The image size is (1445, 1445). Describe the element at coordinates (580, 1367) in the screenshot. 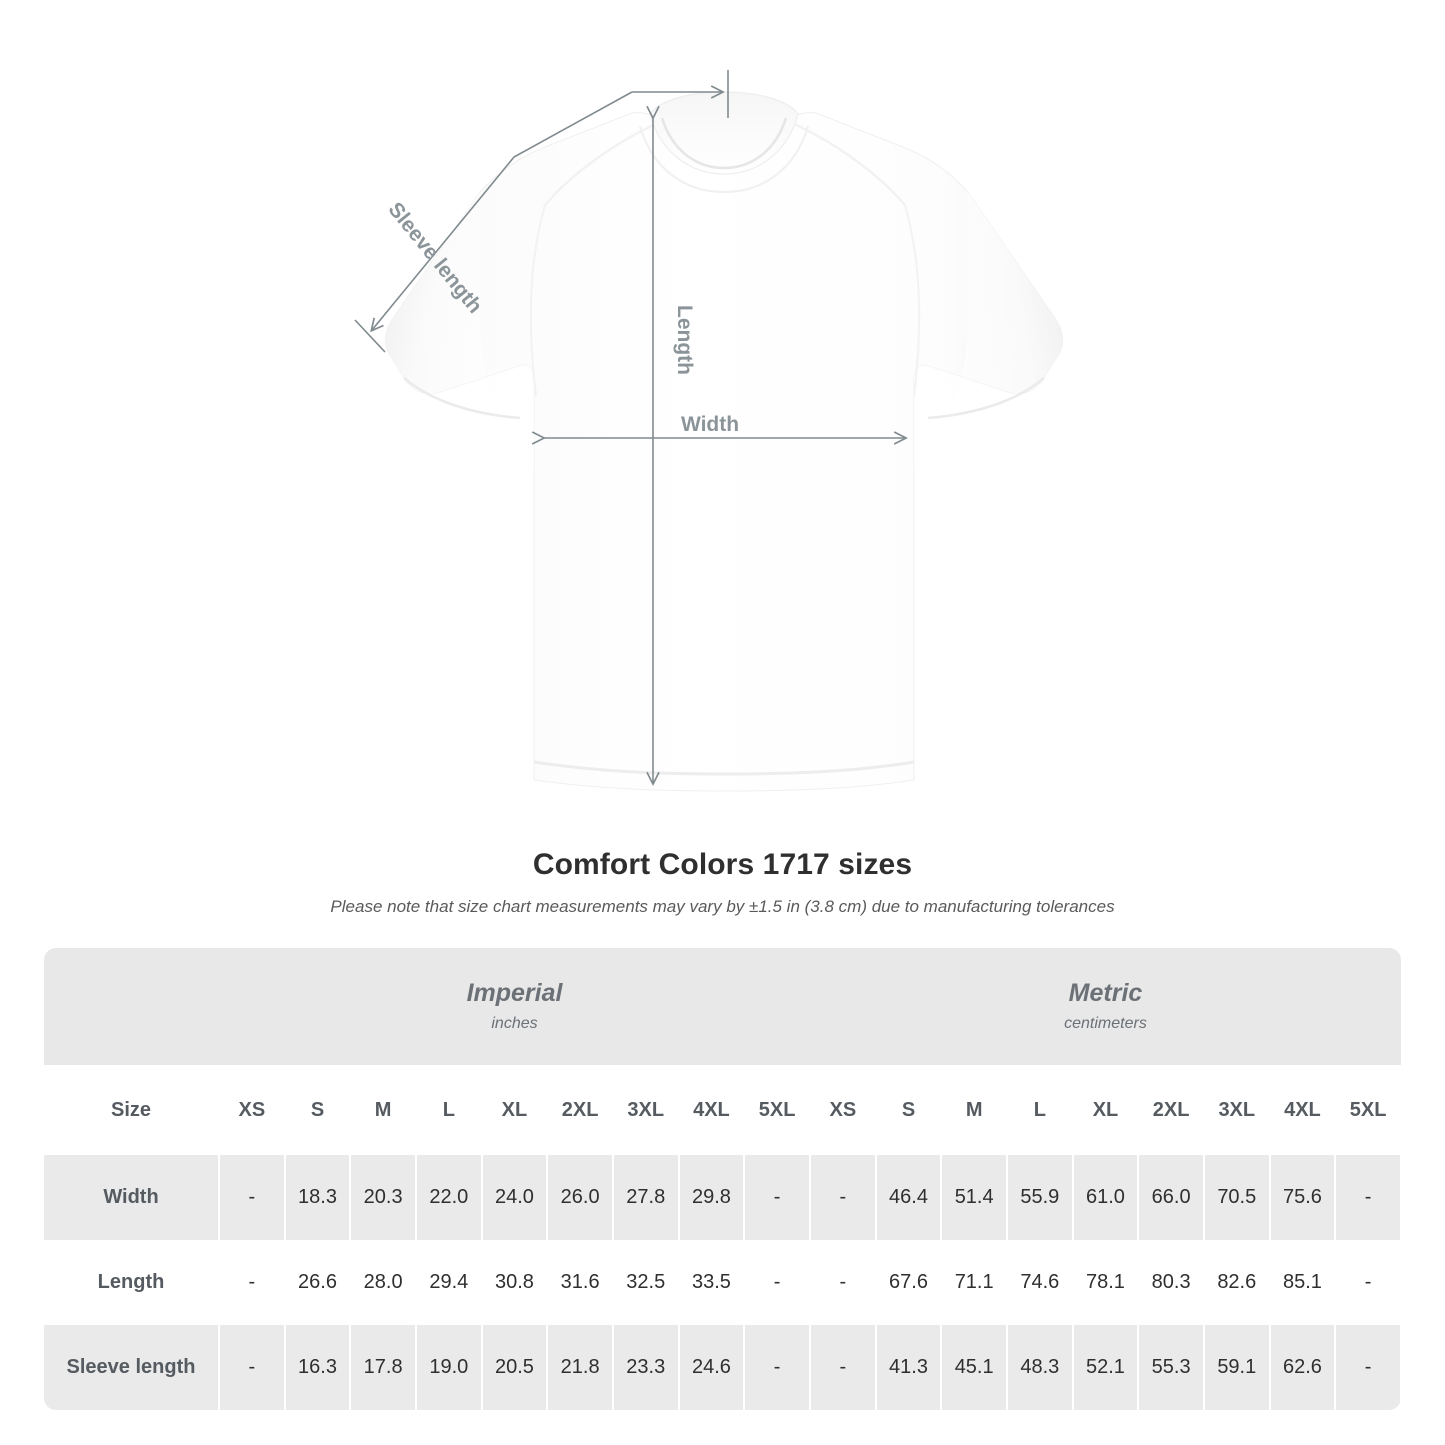

I see `cell-sleeve-length-imperial-2xl: 21.8` at that location.